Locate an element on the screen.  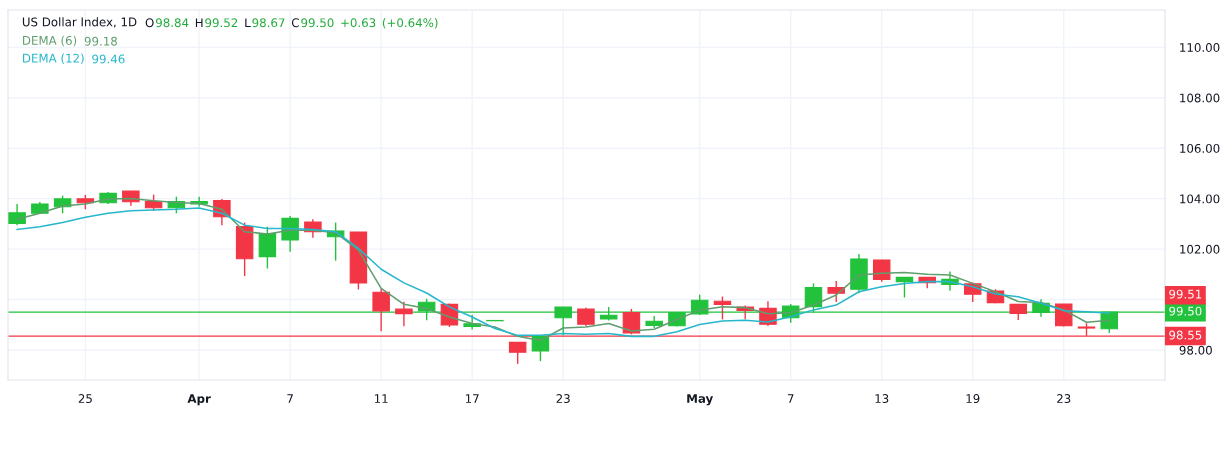
x-tick-label: 13 is located at coordinates (882, 399).